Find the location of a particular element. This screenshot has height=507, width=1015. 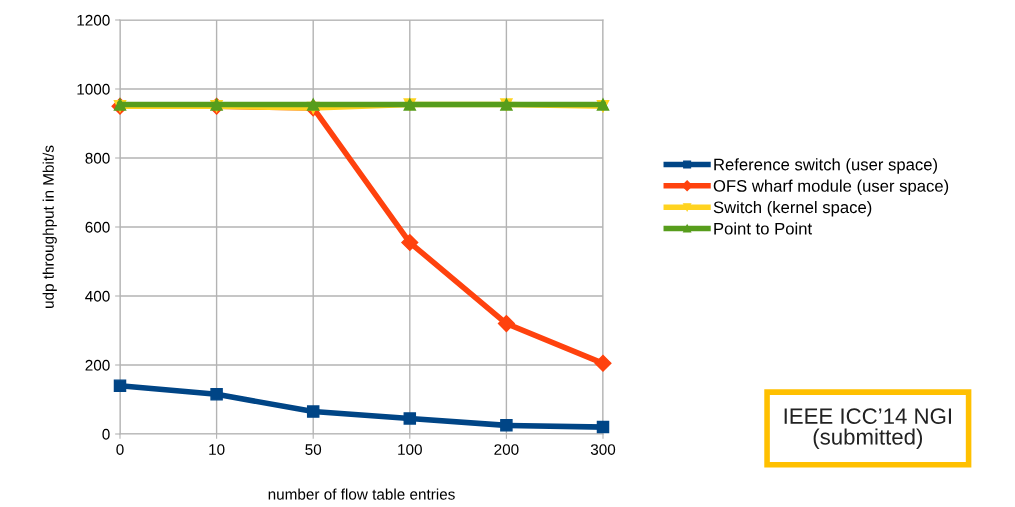

y-tick-label: 400 is located at coordinates (97, 296).